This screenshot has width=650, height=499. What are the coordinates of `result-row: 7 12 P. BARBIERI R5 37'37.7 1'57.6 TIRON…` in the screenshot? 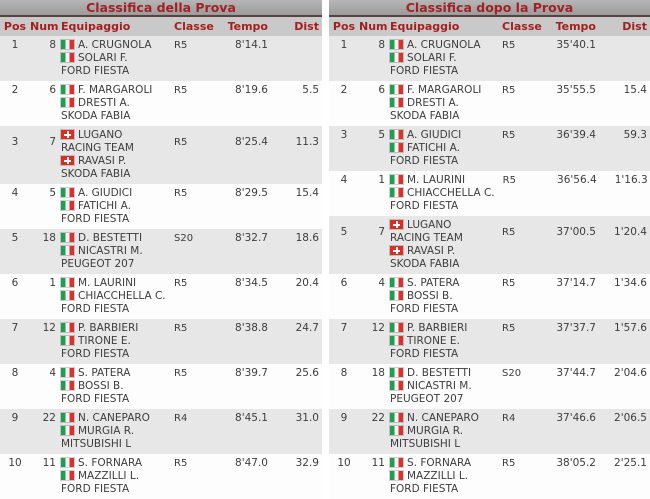 It's located at (489, 341).